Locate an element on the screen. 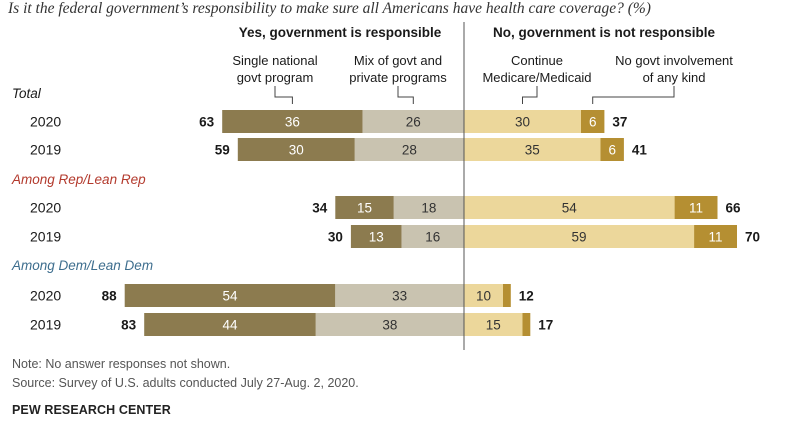 The height and width of the screenshot is (427, 810). total-no: 70 is located at coordinates (752, 237).